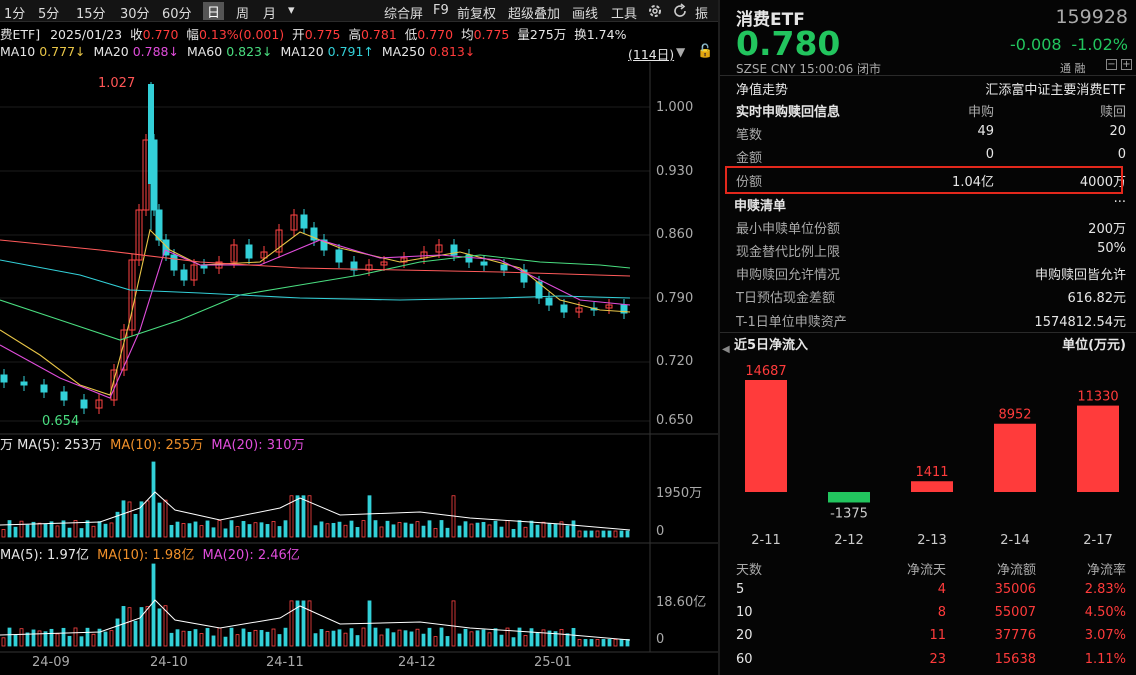  I want to click on flow-cell-net-rate: 4.50%, so click(1105, 612).